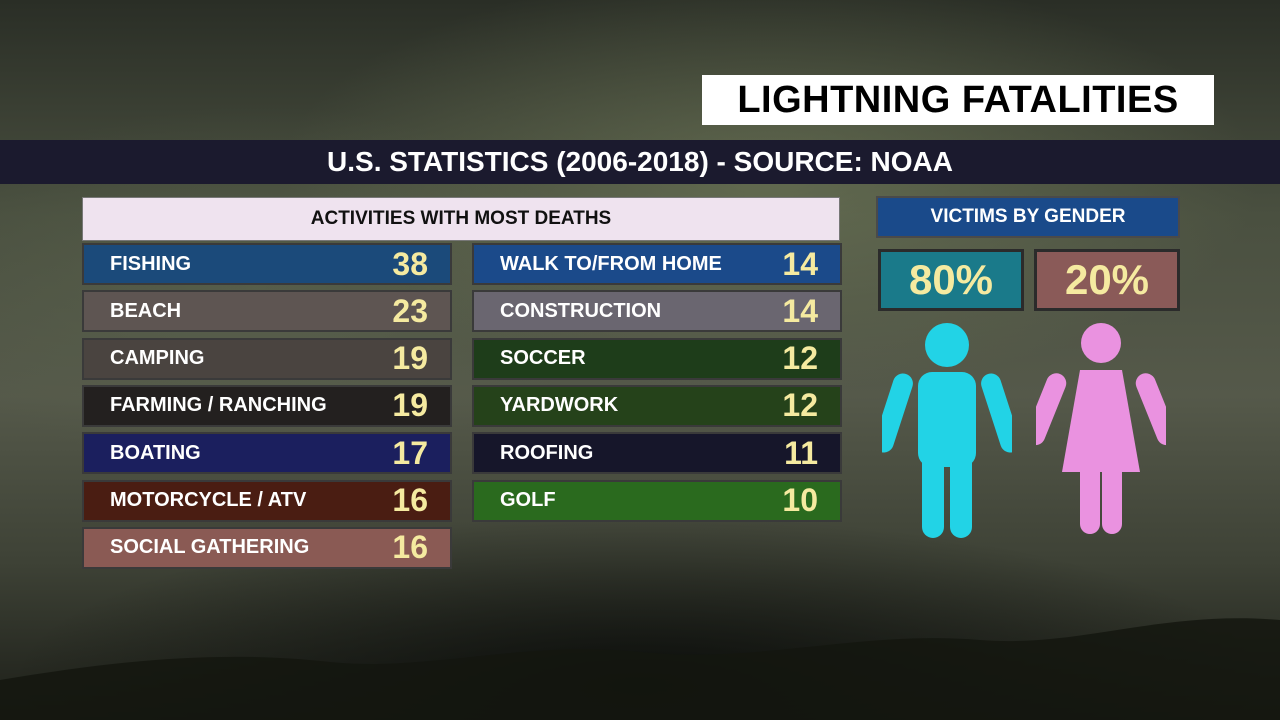 This screenshot has height=720, width=1280. What do you see at coordinates (528, 500) in the screenshot?
I see `activity-label: GOLF` at bounding box center [528, 500].